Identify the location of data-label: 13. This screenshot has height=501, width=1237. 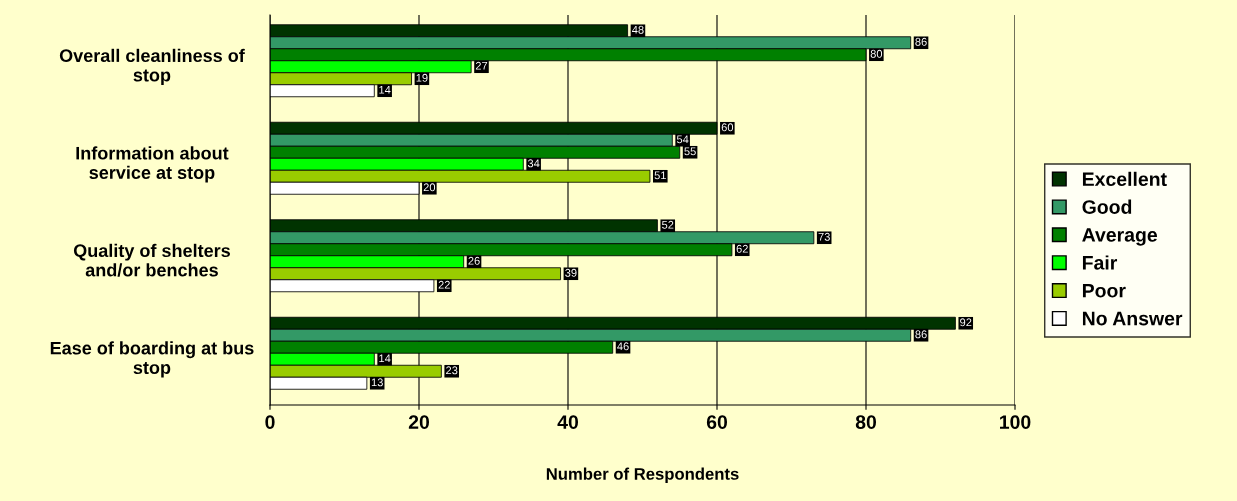
(377, 382).